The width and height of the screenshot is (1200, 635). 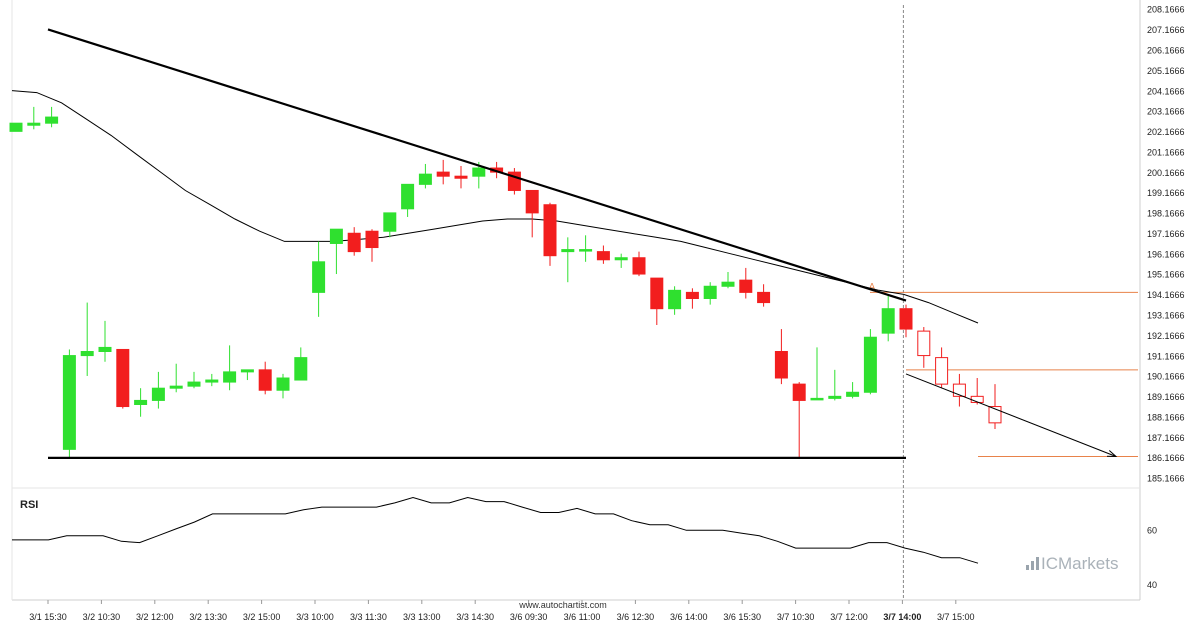 What do you see at coordinates (155, 617) in the screenshot?
I see `time-tick-label: 3/2 12:00` at bounding box center [155, 617].